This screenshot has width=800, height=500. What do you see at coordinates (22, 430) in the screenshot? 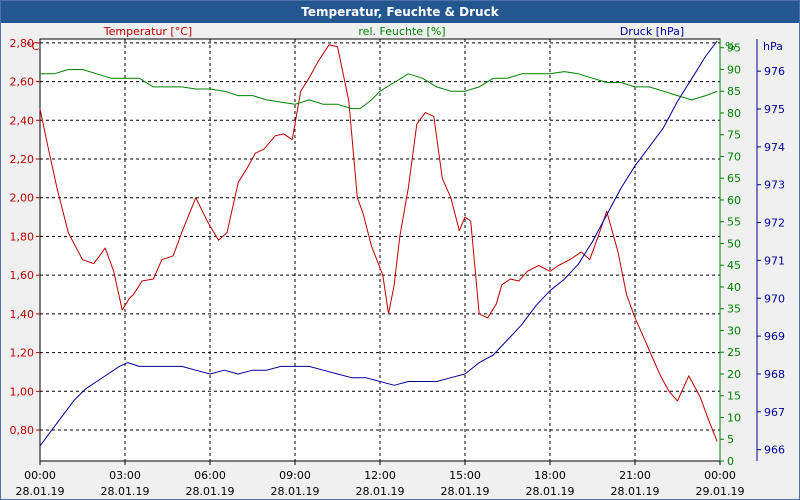
I see `temperature-tick-label: 0,80` at bounding box center [22, 430].